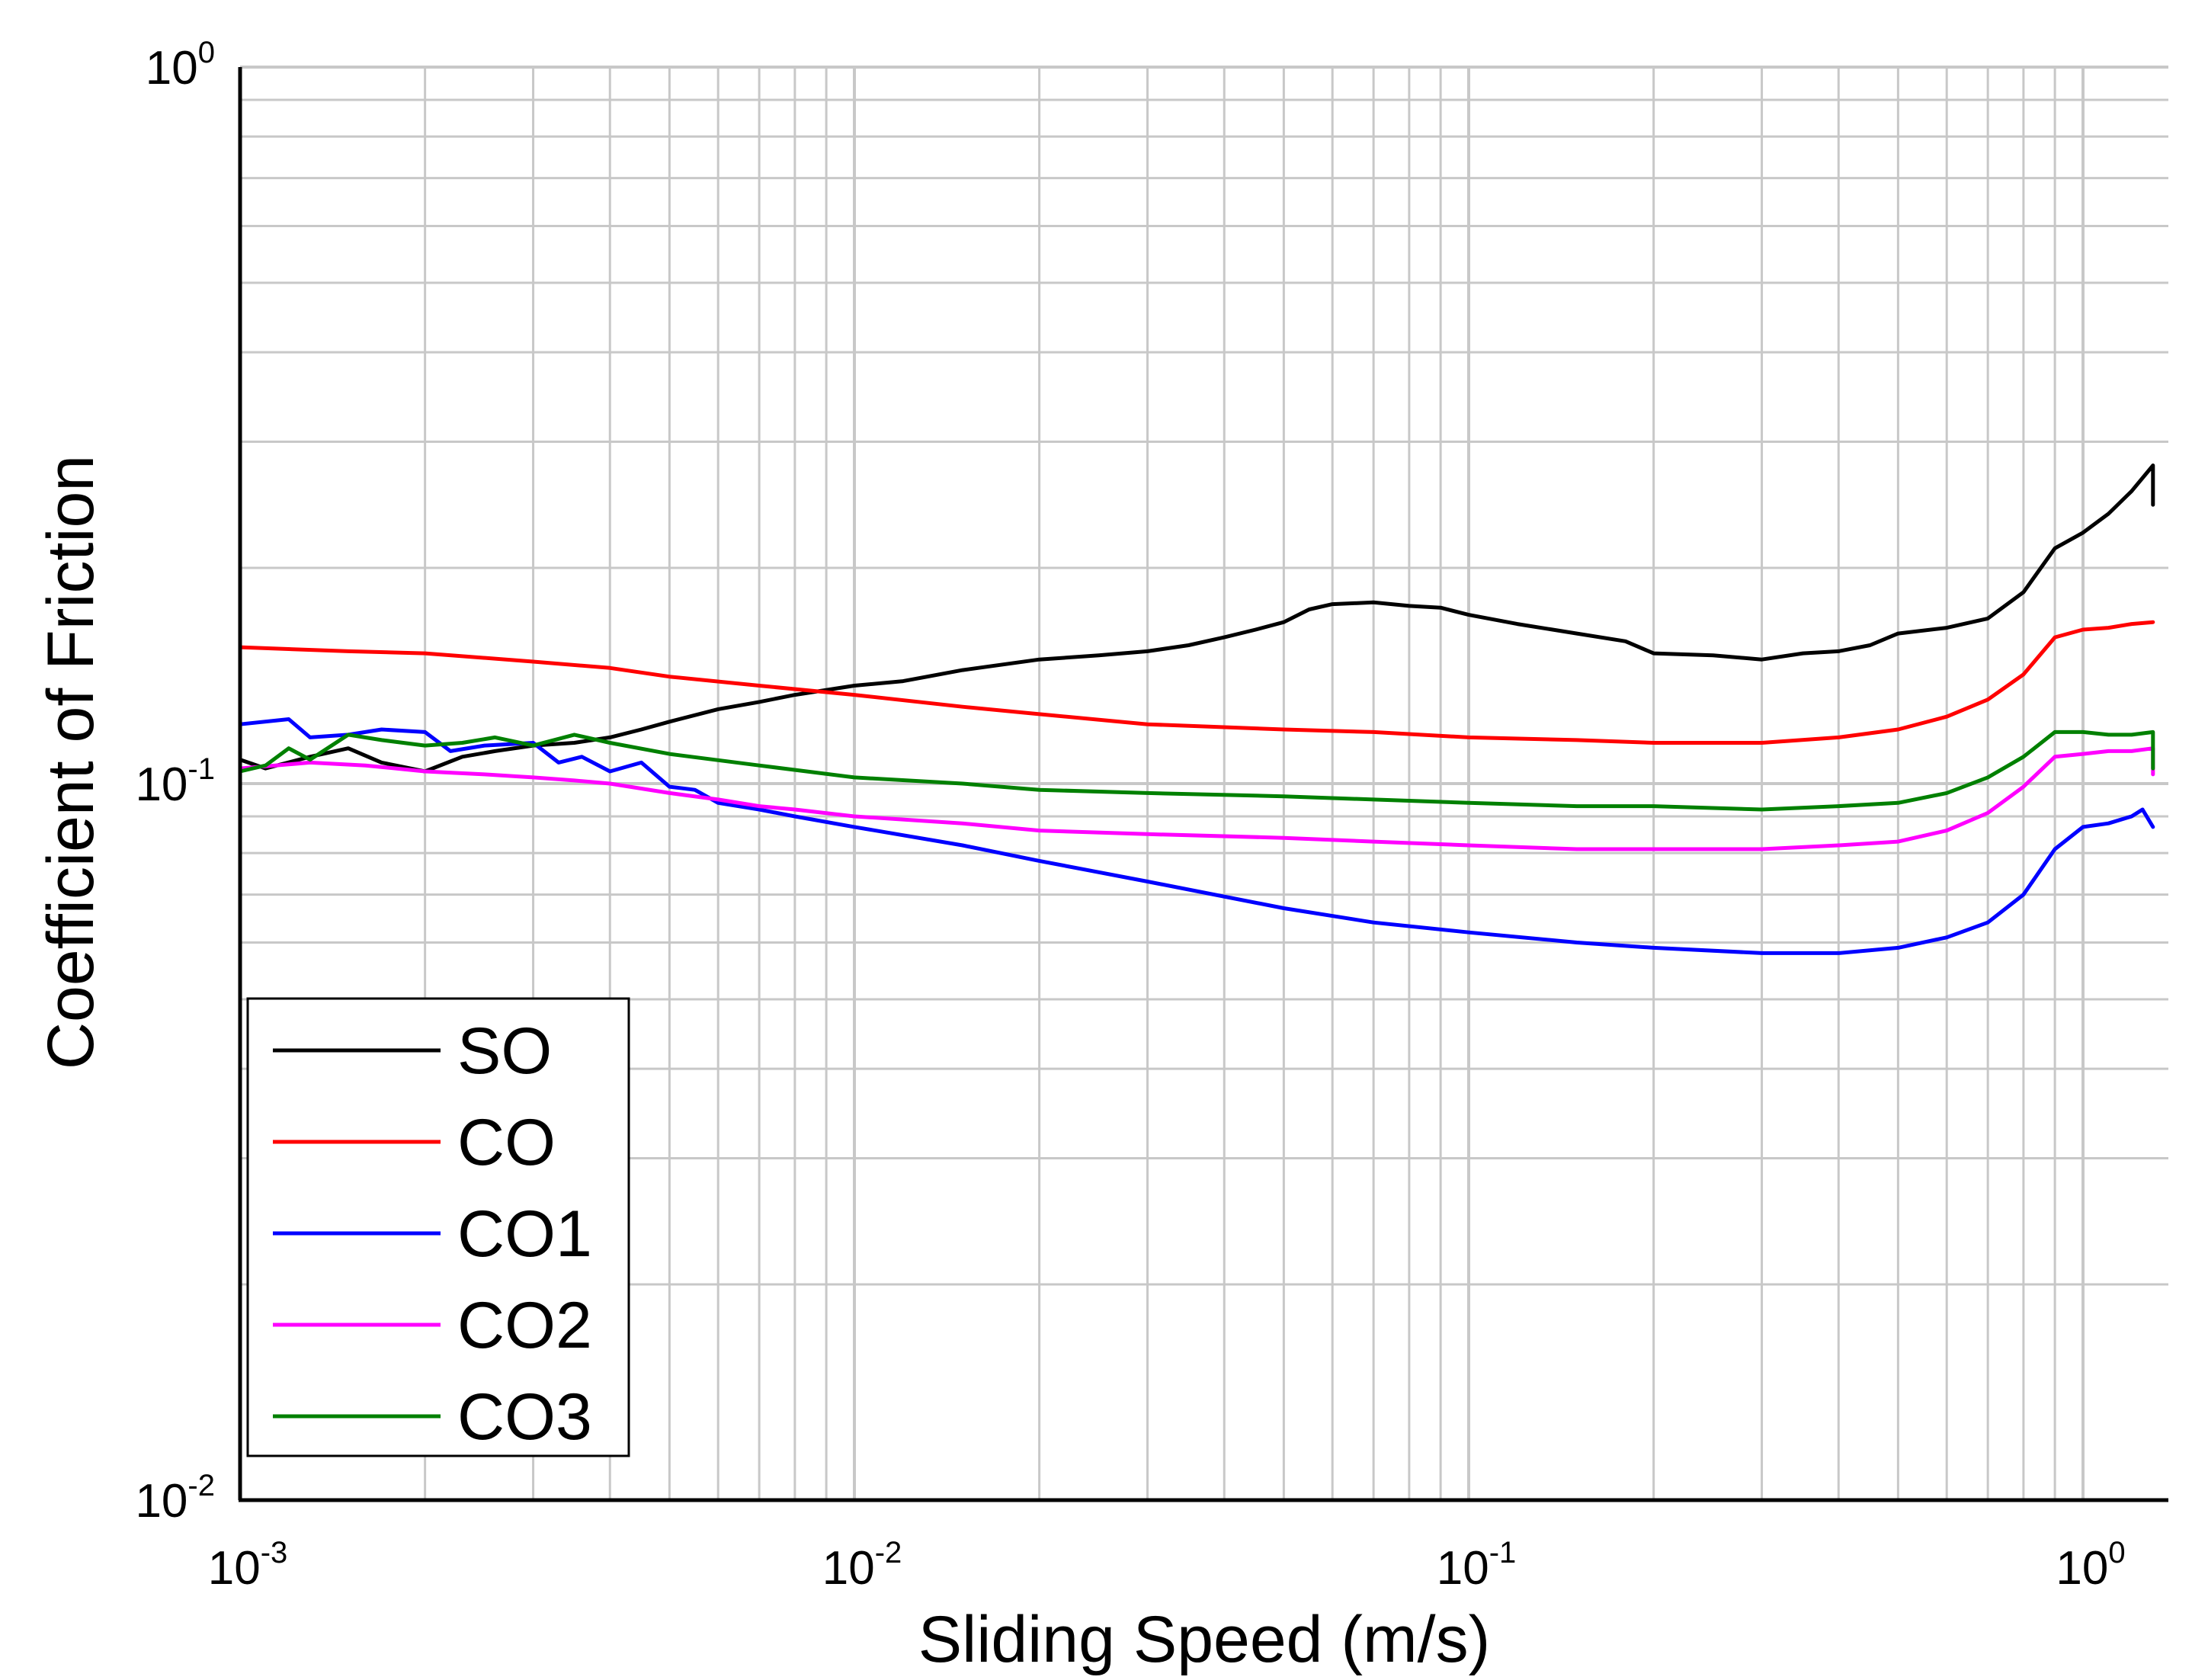  Describe the element at coordinates (175, 1498) in the screenshot. I see `y-tick-label: 10⁻²` at that location.